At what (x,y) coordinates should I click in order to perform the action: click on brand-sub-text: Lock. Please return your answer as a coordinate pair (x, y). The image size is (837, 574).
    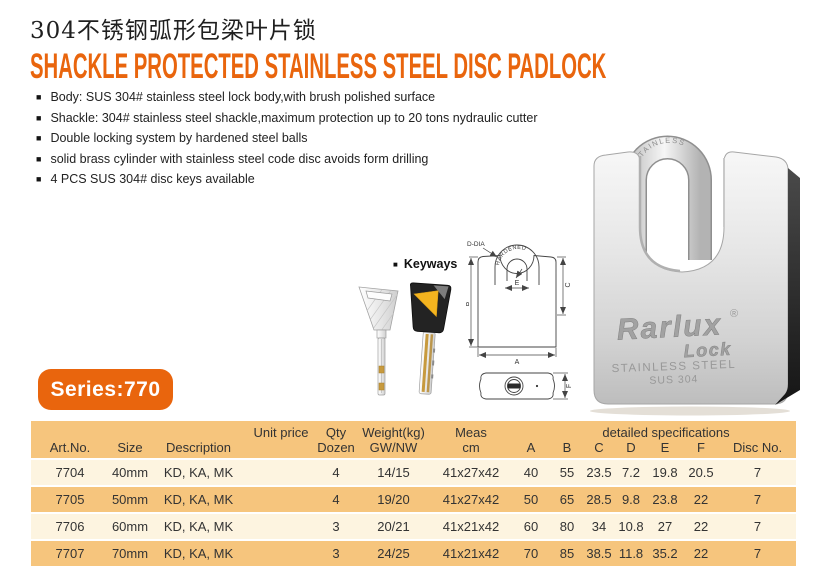
    Looking at the image, I should click on (707, 350).